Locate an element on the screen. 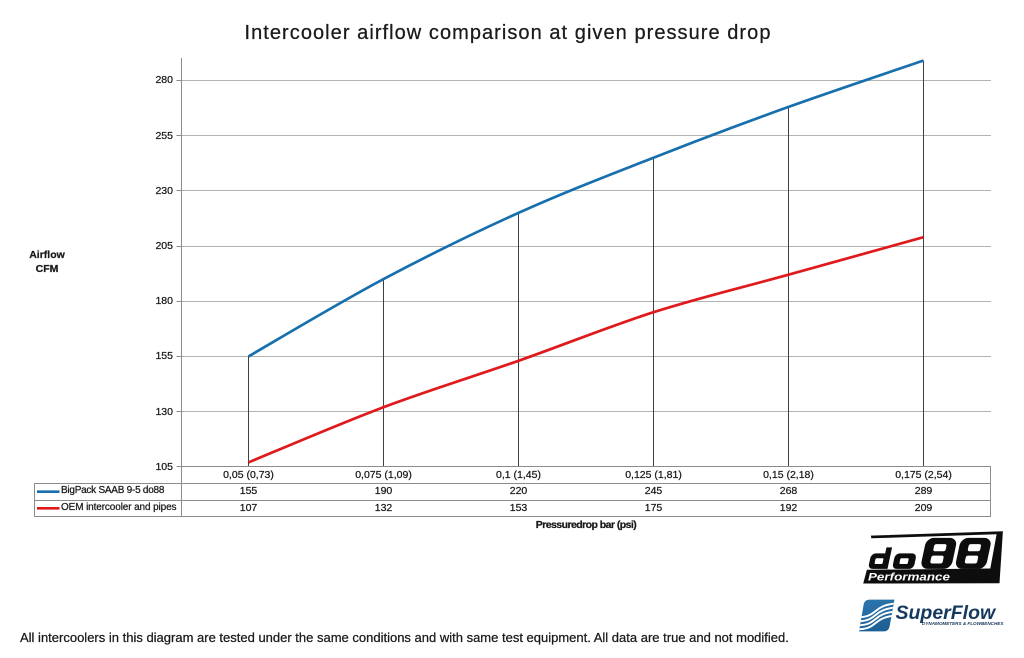  svg-text: SuperFlow is located at coordinates (947, 613).